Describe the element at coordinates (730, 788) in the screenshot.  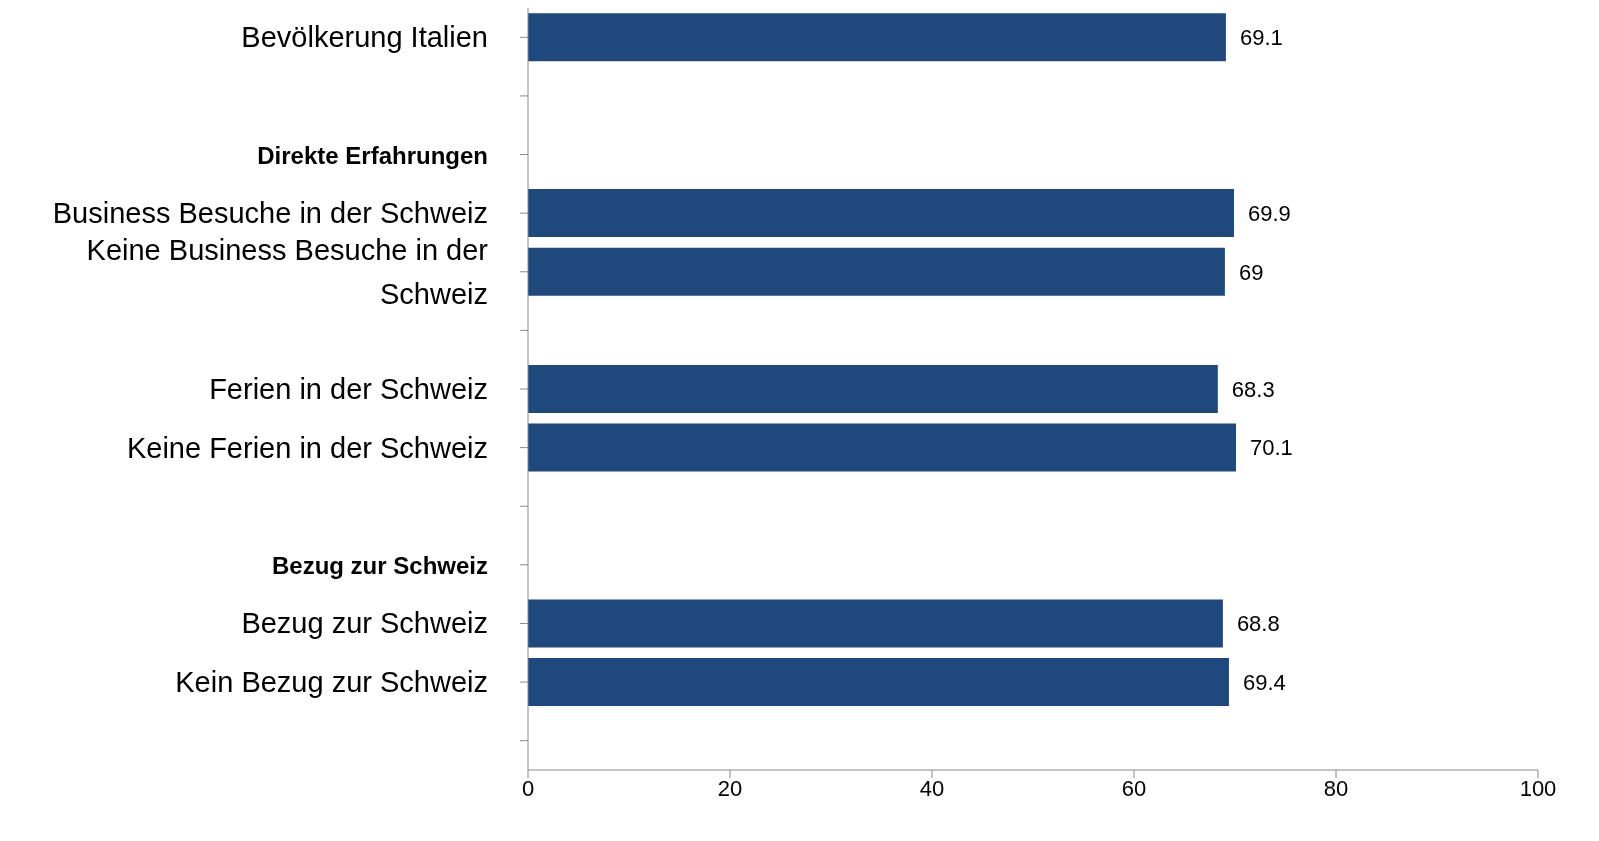
I see `x-tick-label: 20` at that location.